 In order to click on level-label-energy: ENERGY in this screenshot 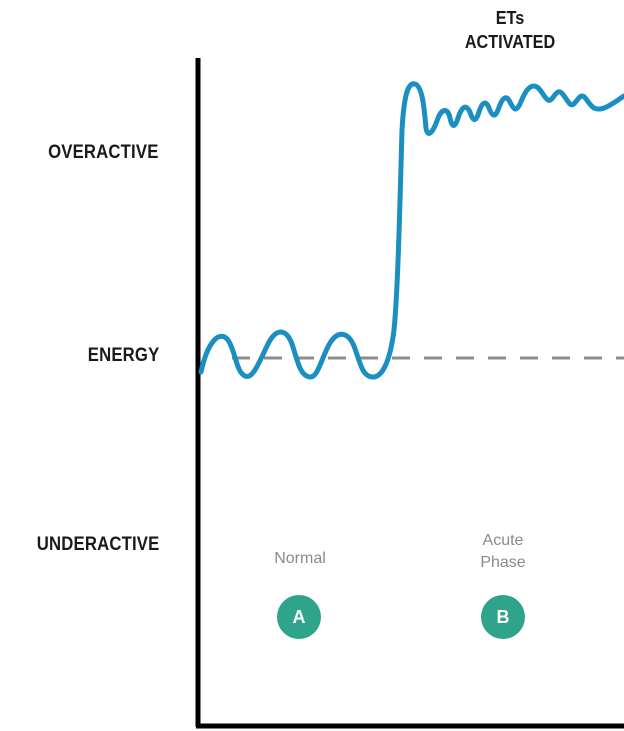, I will do `click(123, 355)`.